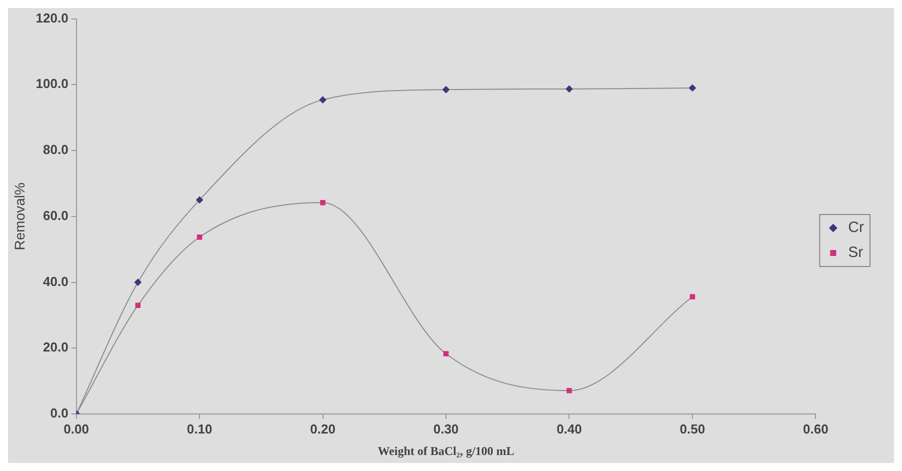  I want to click on y-tick-label: 100.0, so click(52, 84).